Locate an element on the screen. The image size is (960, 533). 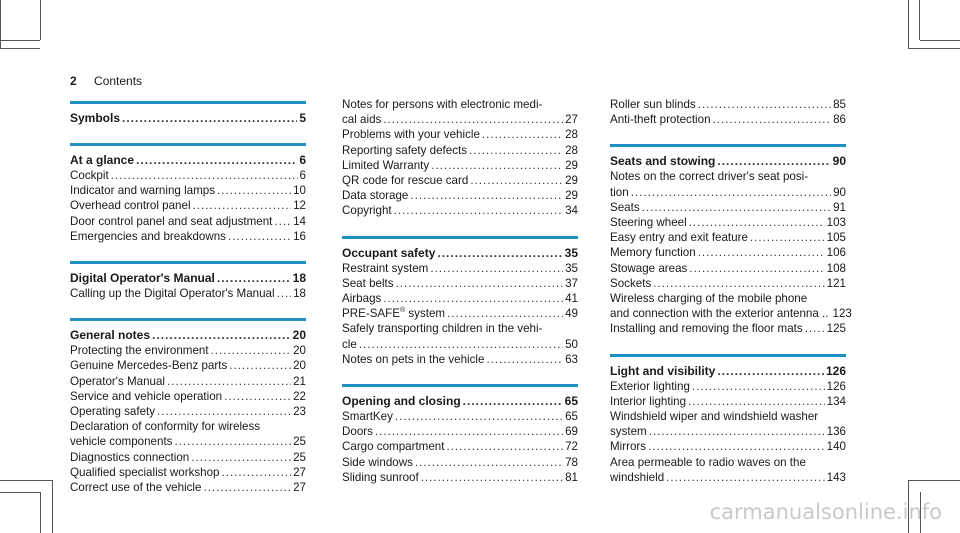
toc-entry: Emergencies and breakdowns 16 is located at coordinates (188, 236).